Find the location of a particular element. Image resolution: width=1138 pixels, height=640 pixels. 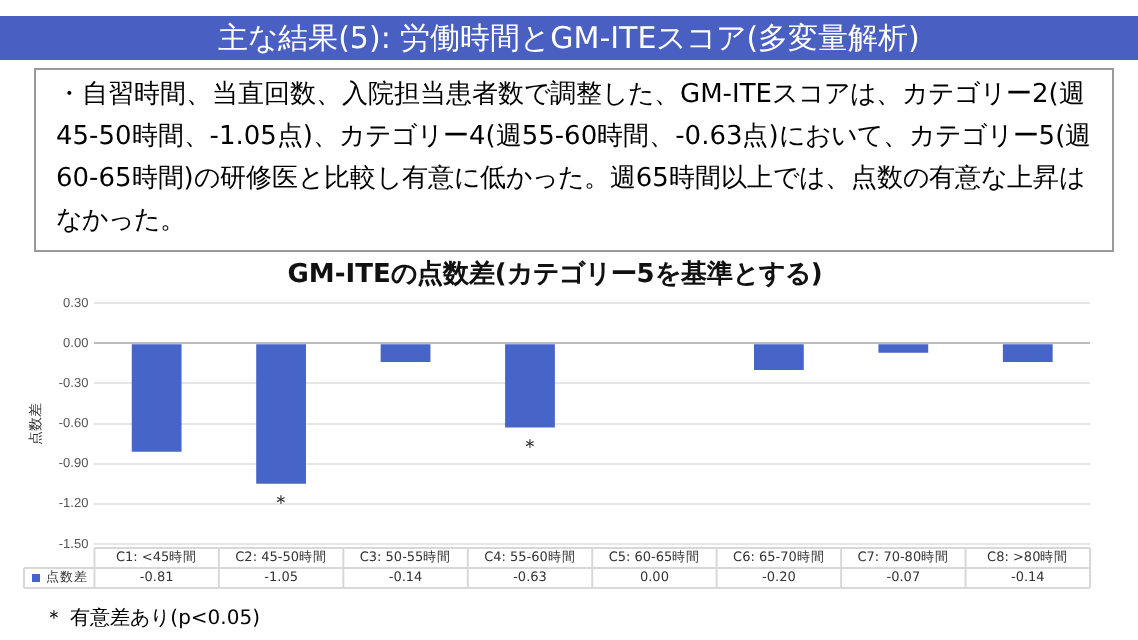

chart-title: 主な結果(5): 労働時間とGM-ITEスコア(多変量解析) is located at coordinates (569, 38).